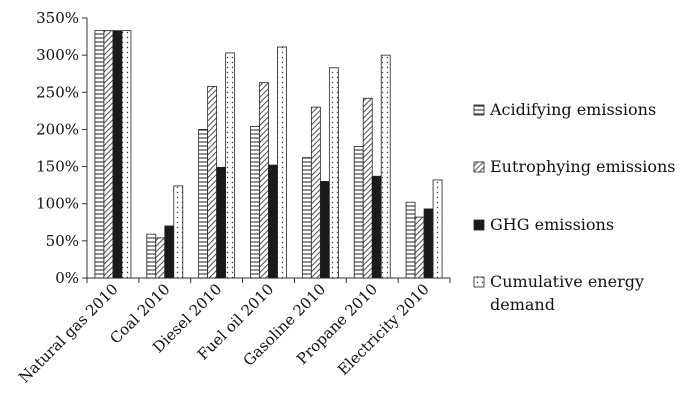  Describe the element at coordinates (57, 129) in the screenshot. I see `y-tick-label: 200%` at that location.